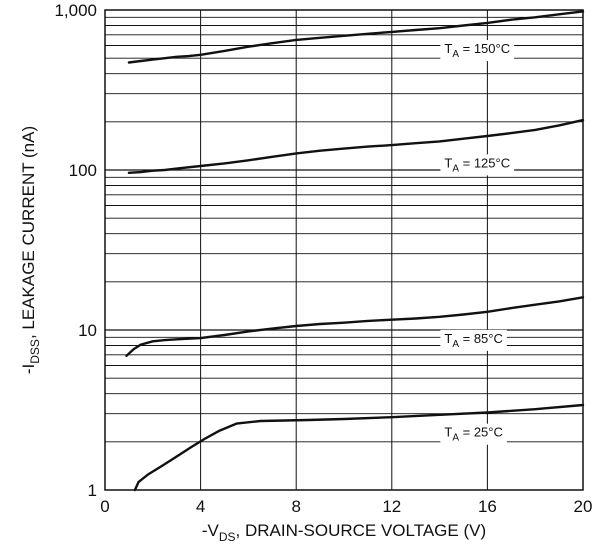 Image resolution: width=600 pixels, height=544 pixels. I want to click on series-label-text: TA = 85°C, so click(473, 340).